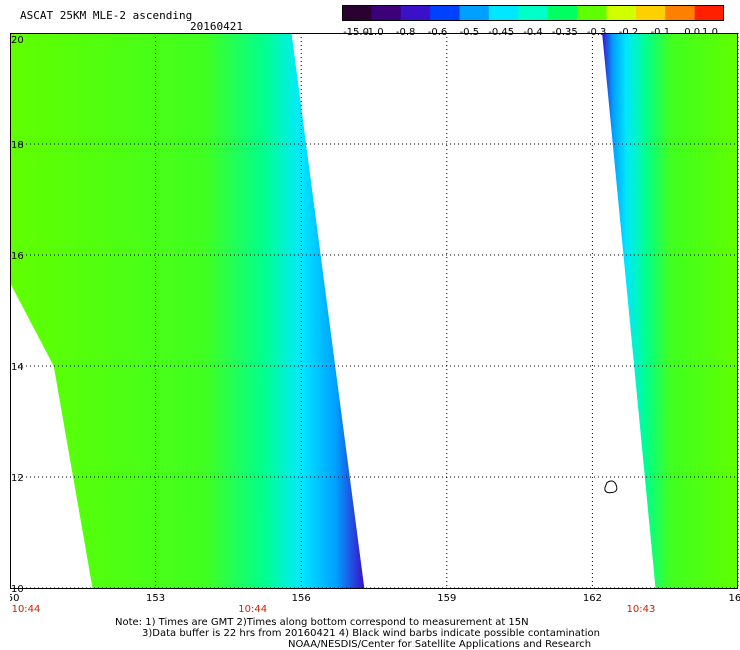 The width and height of the screenshot is (740, 650). What do you see at coordinates (611, 487) in the screenshot?
I see `island-outline` at bounding box center [611, 487].